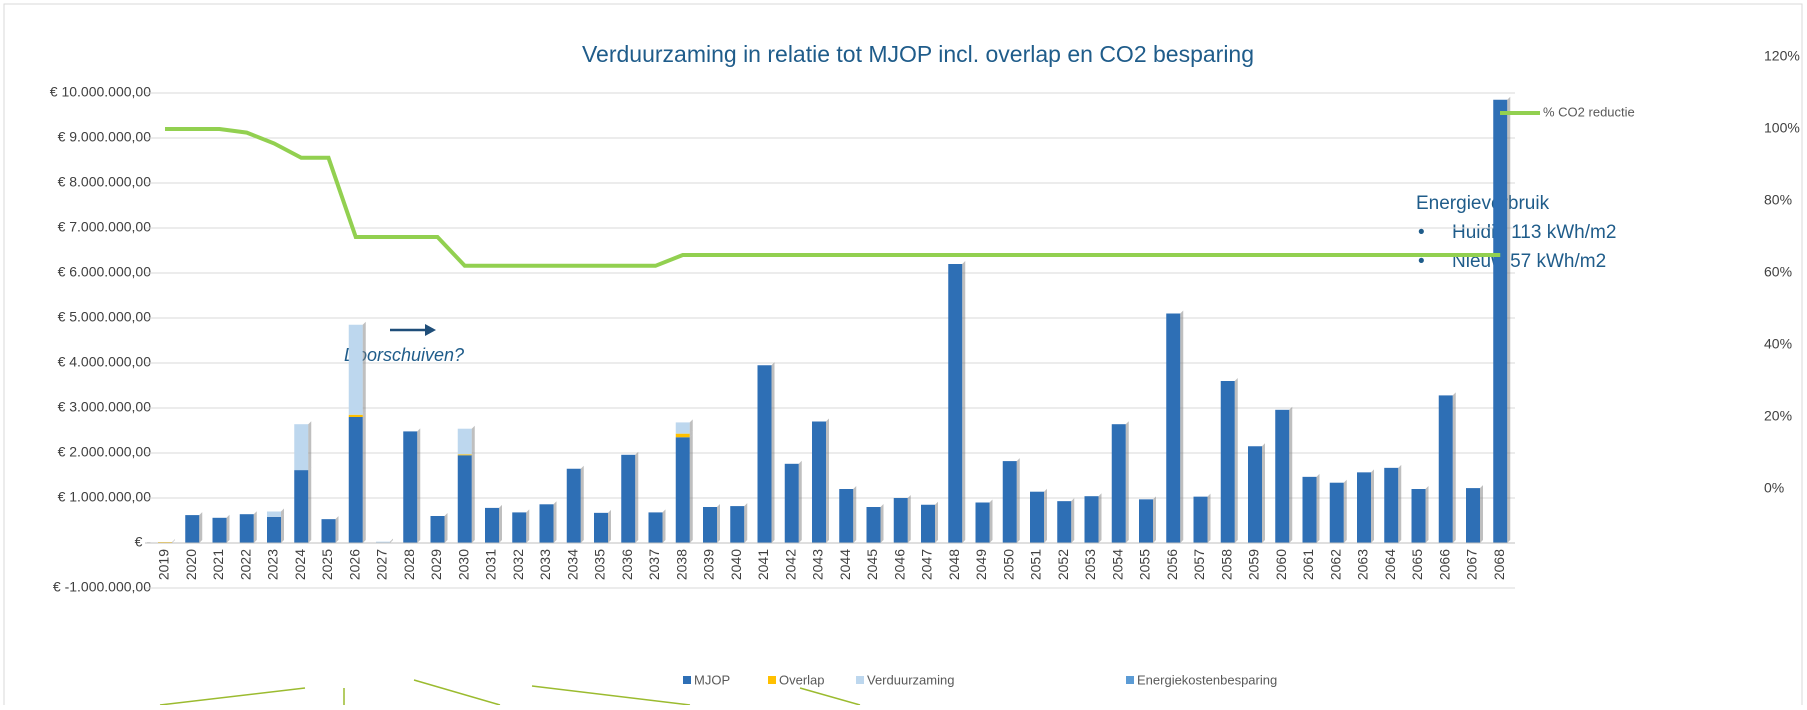  I want to click on x-tick-label: 2058, so click(1226, 564).